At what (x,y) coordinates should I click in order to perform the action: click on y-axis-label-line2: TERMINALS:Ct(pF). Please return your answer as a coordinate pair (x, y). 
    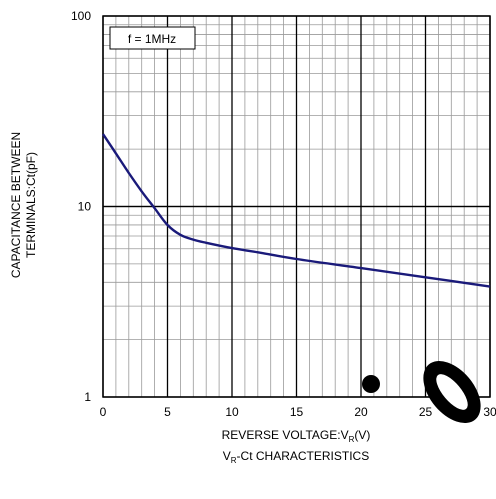
    Looking at the image, I should click on (31, 205).